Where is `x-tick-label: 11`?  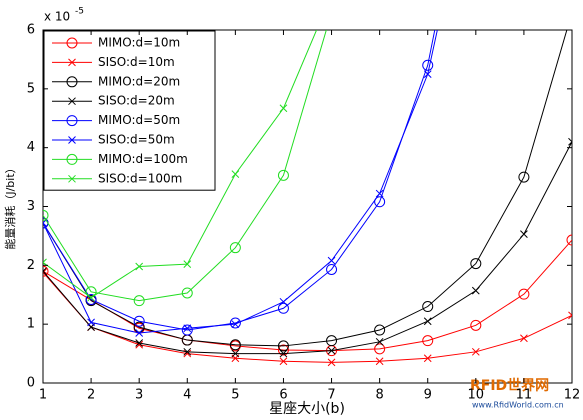
x-tick-label: 11 is located at coordinates (524, 395).